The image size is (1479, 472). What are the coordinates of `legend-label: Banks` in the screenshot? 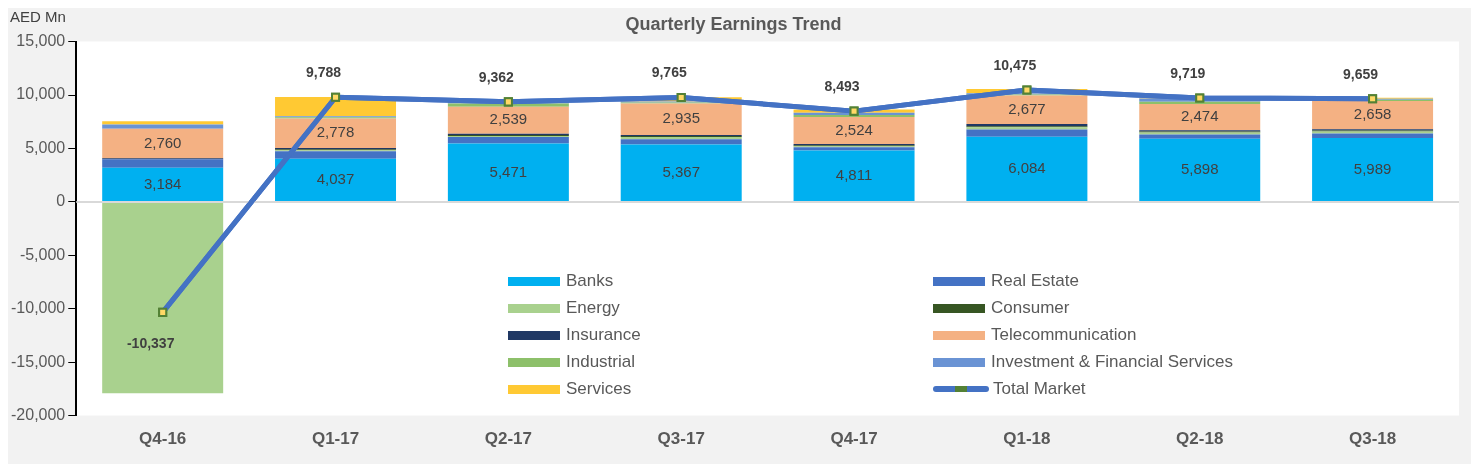 It's located at (590, 281).